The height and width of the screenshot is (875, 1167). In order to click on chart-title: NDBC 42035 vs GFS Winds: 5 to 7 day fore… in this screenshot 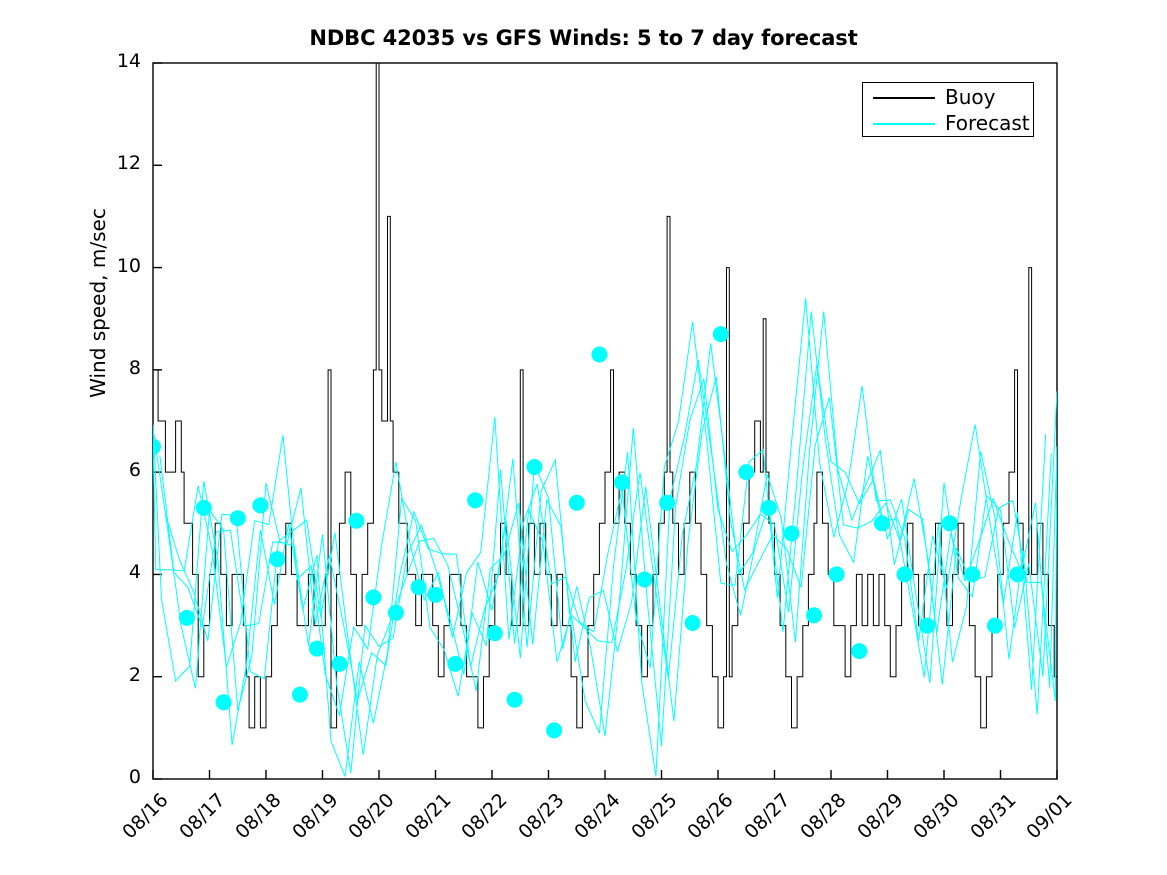, I will do `click(583, 38)`.